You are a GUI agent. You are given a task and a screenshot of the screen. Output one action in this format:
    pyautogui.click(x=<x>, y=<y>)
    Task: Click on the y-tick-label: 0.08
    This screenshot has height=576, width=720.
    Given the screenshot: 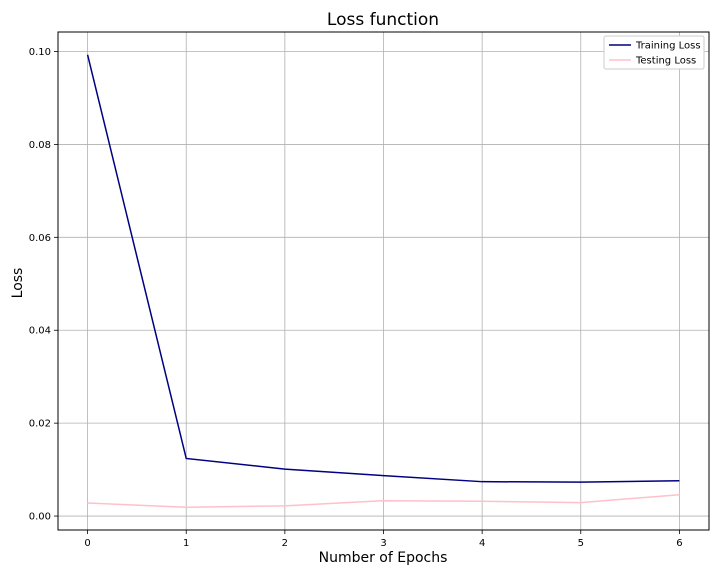 What is the action you would take?
    pyautogui.click(x=40, y=145)
    